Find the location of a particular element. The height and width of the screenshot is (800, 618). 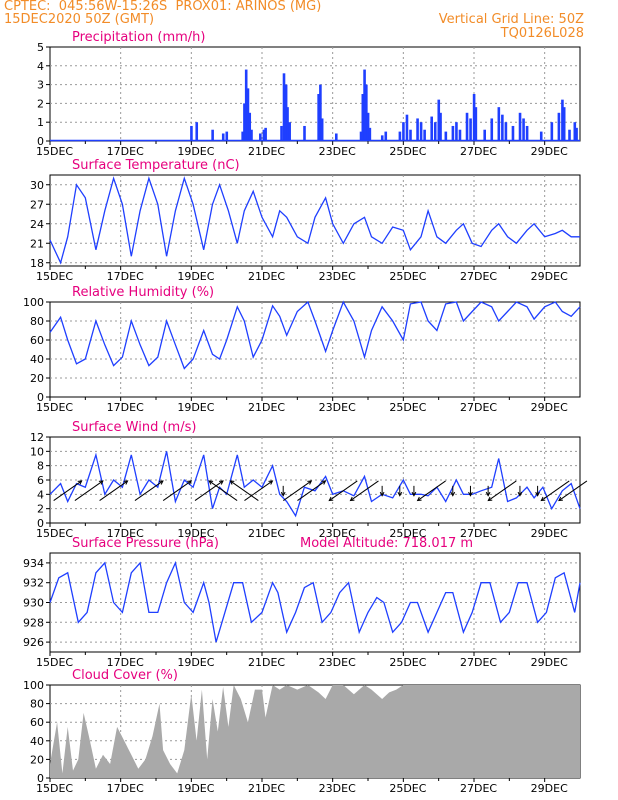

cloud-area is located at coordinates (315, 731).